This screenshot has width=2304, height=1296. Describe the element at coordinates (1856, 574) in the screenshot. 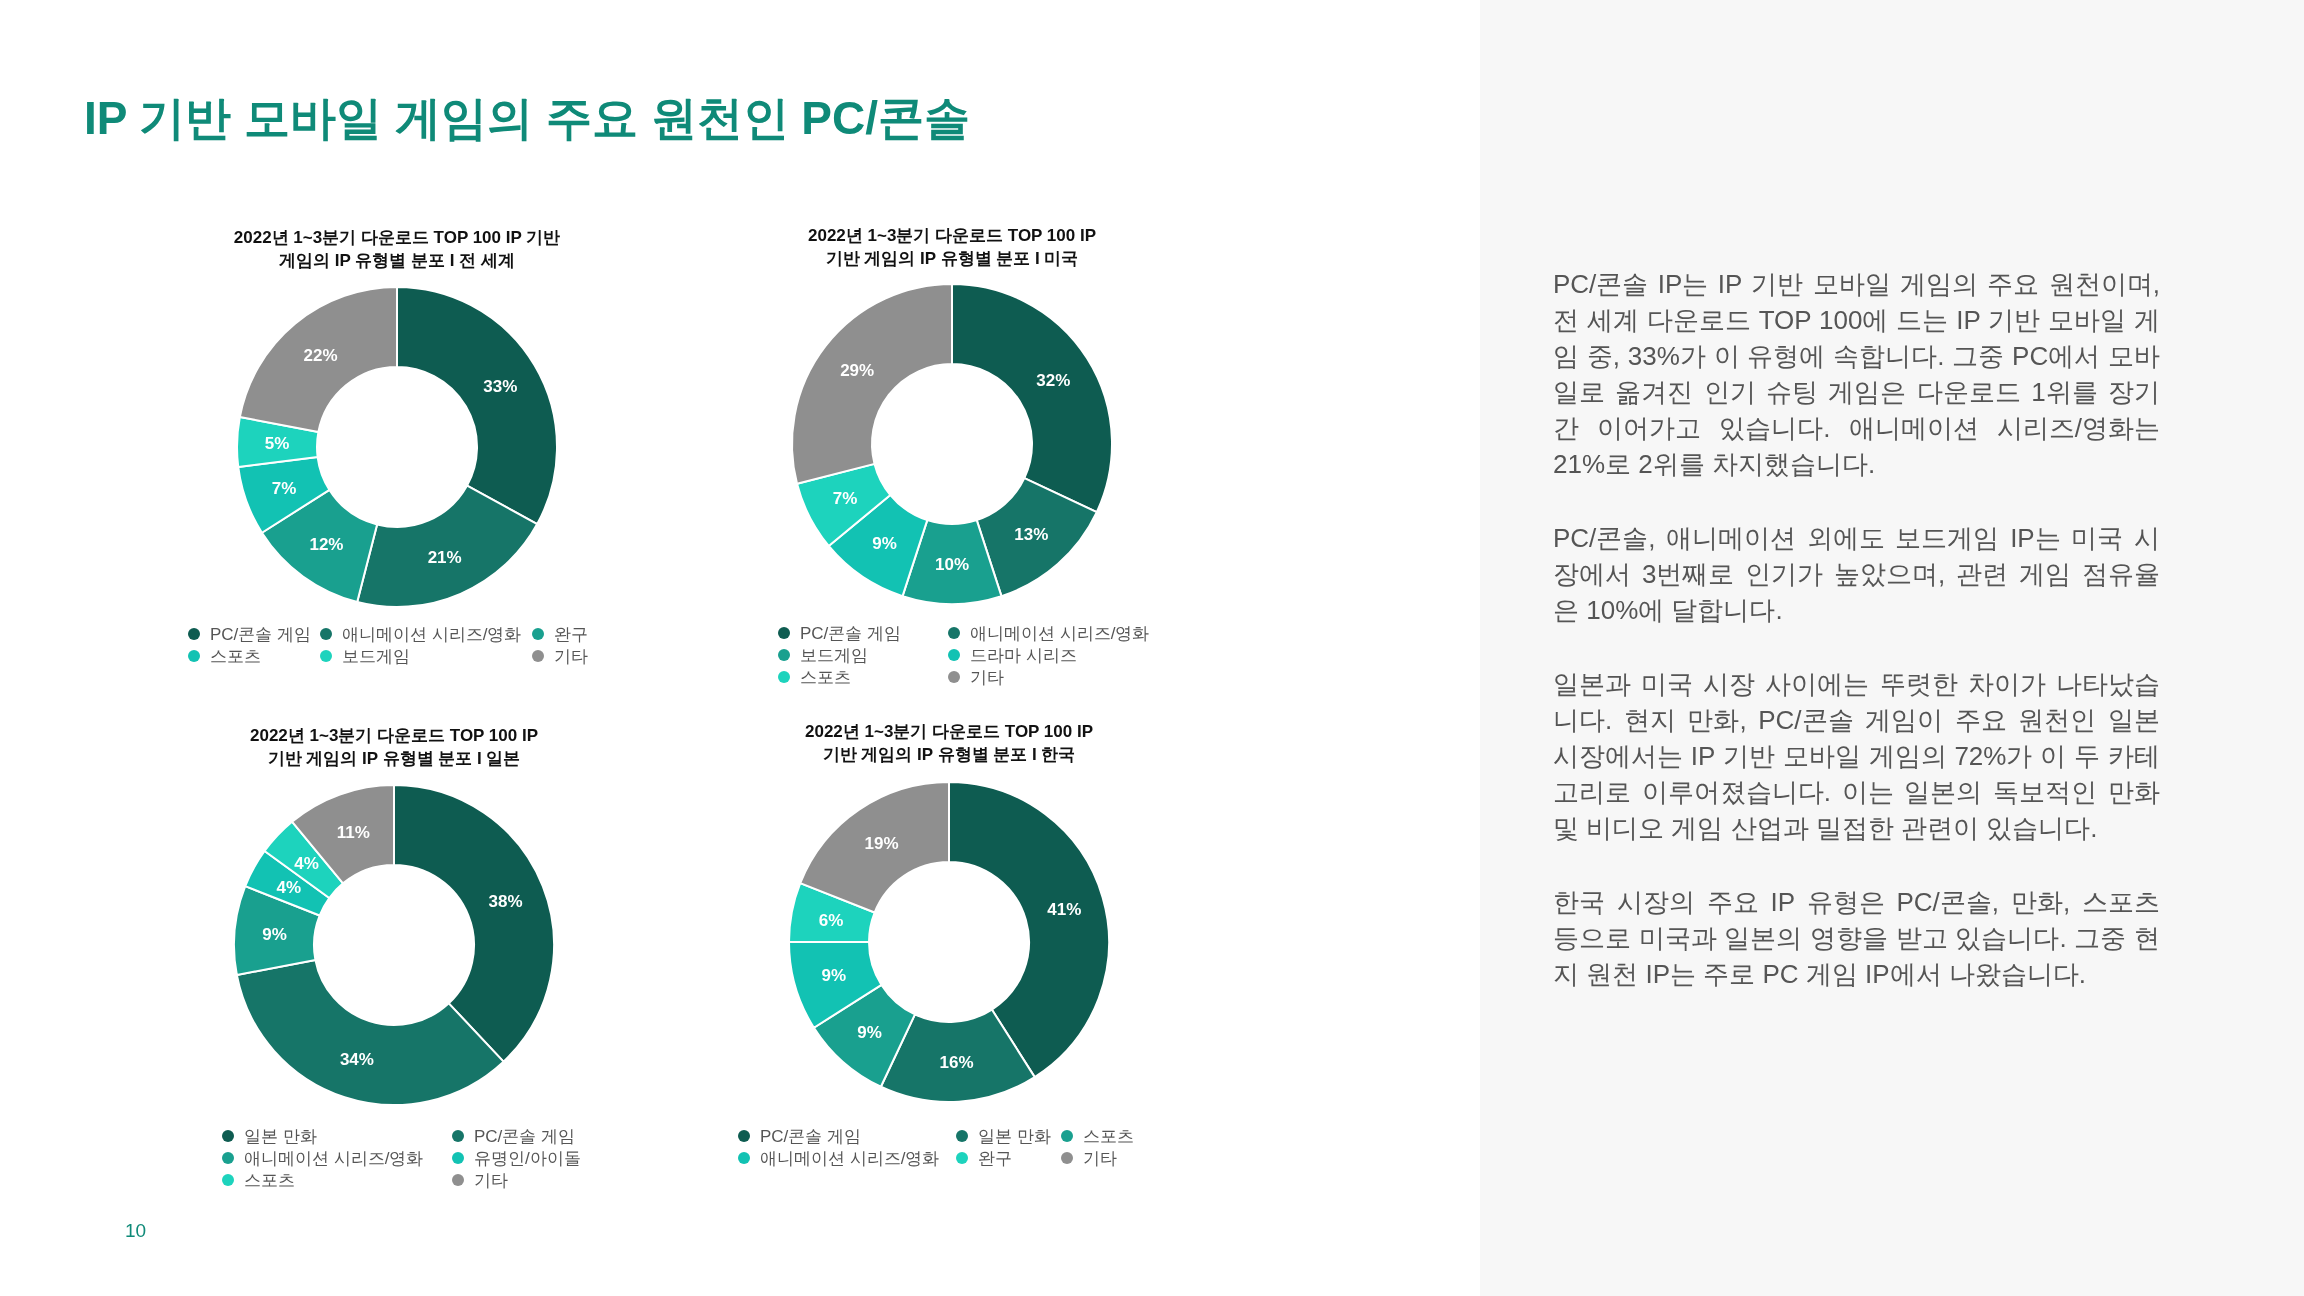

I see `text: PC/콘솔, 애니메이션 외에도 보드게임 IP는 미국 시장에서 3번째로 인기가 높았으며, 관련 게임 점유율은 10%에 달합니다.` at that location.